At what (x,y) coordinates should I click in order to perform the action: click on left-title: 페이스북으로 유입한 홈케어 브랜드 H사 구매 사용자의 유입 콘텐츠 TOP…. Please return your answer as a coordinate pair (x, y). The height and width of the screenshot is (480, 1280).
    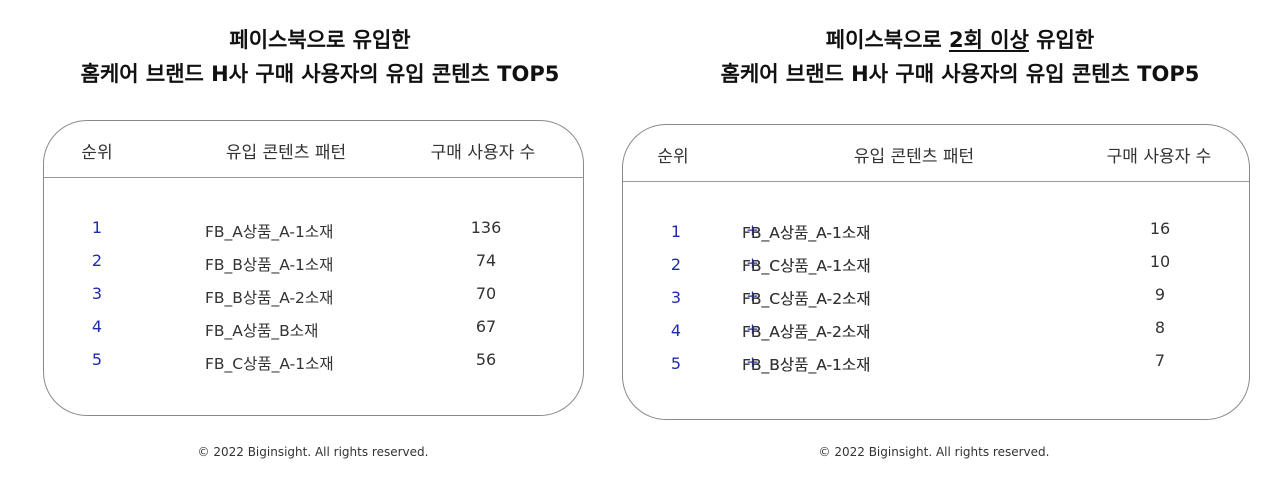
    Looking at the image, I should click on (320, 57).